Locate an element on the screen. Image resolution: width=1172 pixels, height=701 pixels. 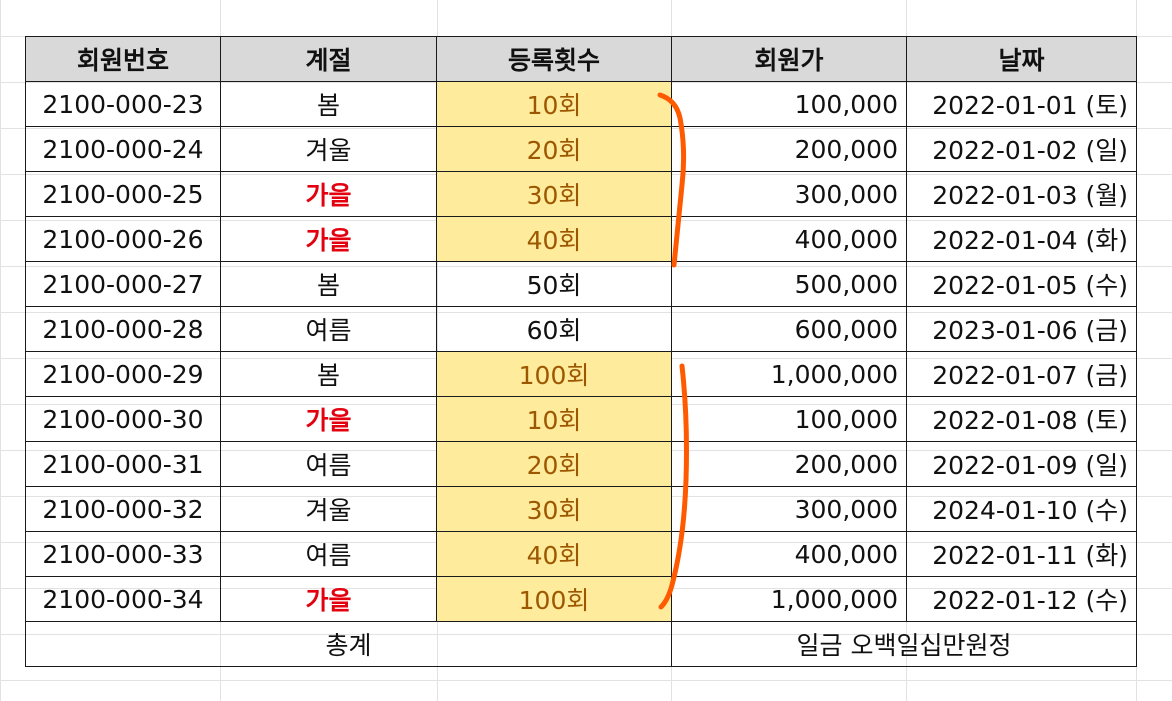
date-cell: 2022-01-07 (금) is located at coordinates (1021, 374).